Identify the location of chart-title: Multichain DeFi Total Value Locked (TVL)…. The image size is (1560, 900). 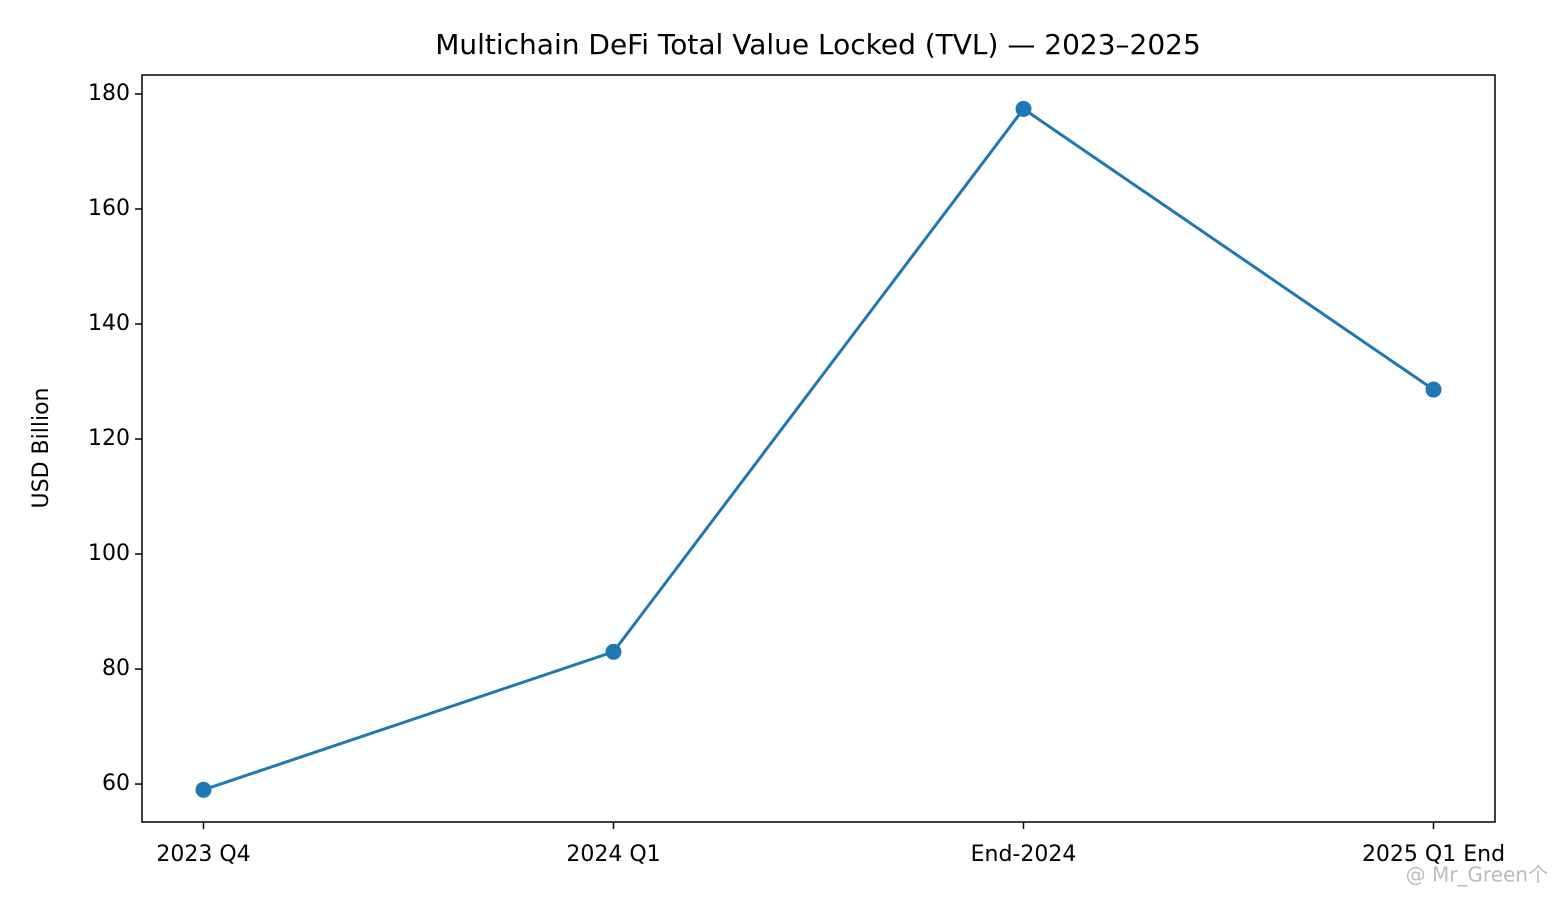
(818, 44).